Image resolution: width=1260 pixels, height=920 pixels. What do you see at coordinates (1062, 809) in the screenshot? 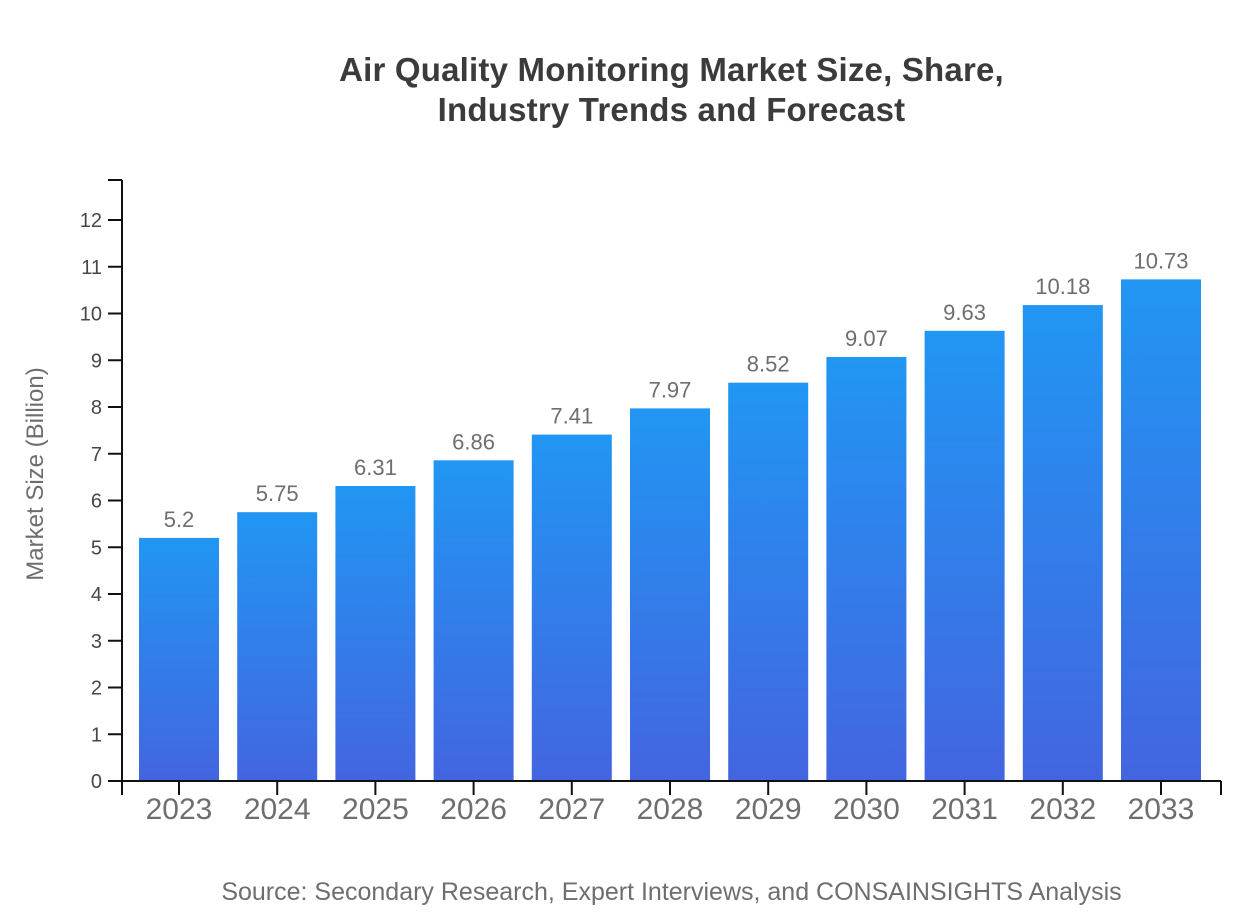
I see `x-tick-label-2032: 2032` at bounding box center [1062, 809].